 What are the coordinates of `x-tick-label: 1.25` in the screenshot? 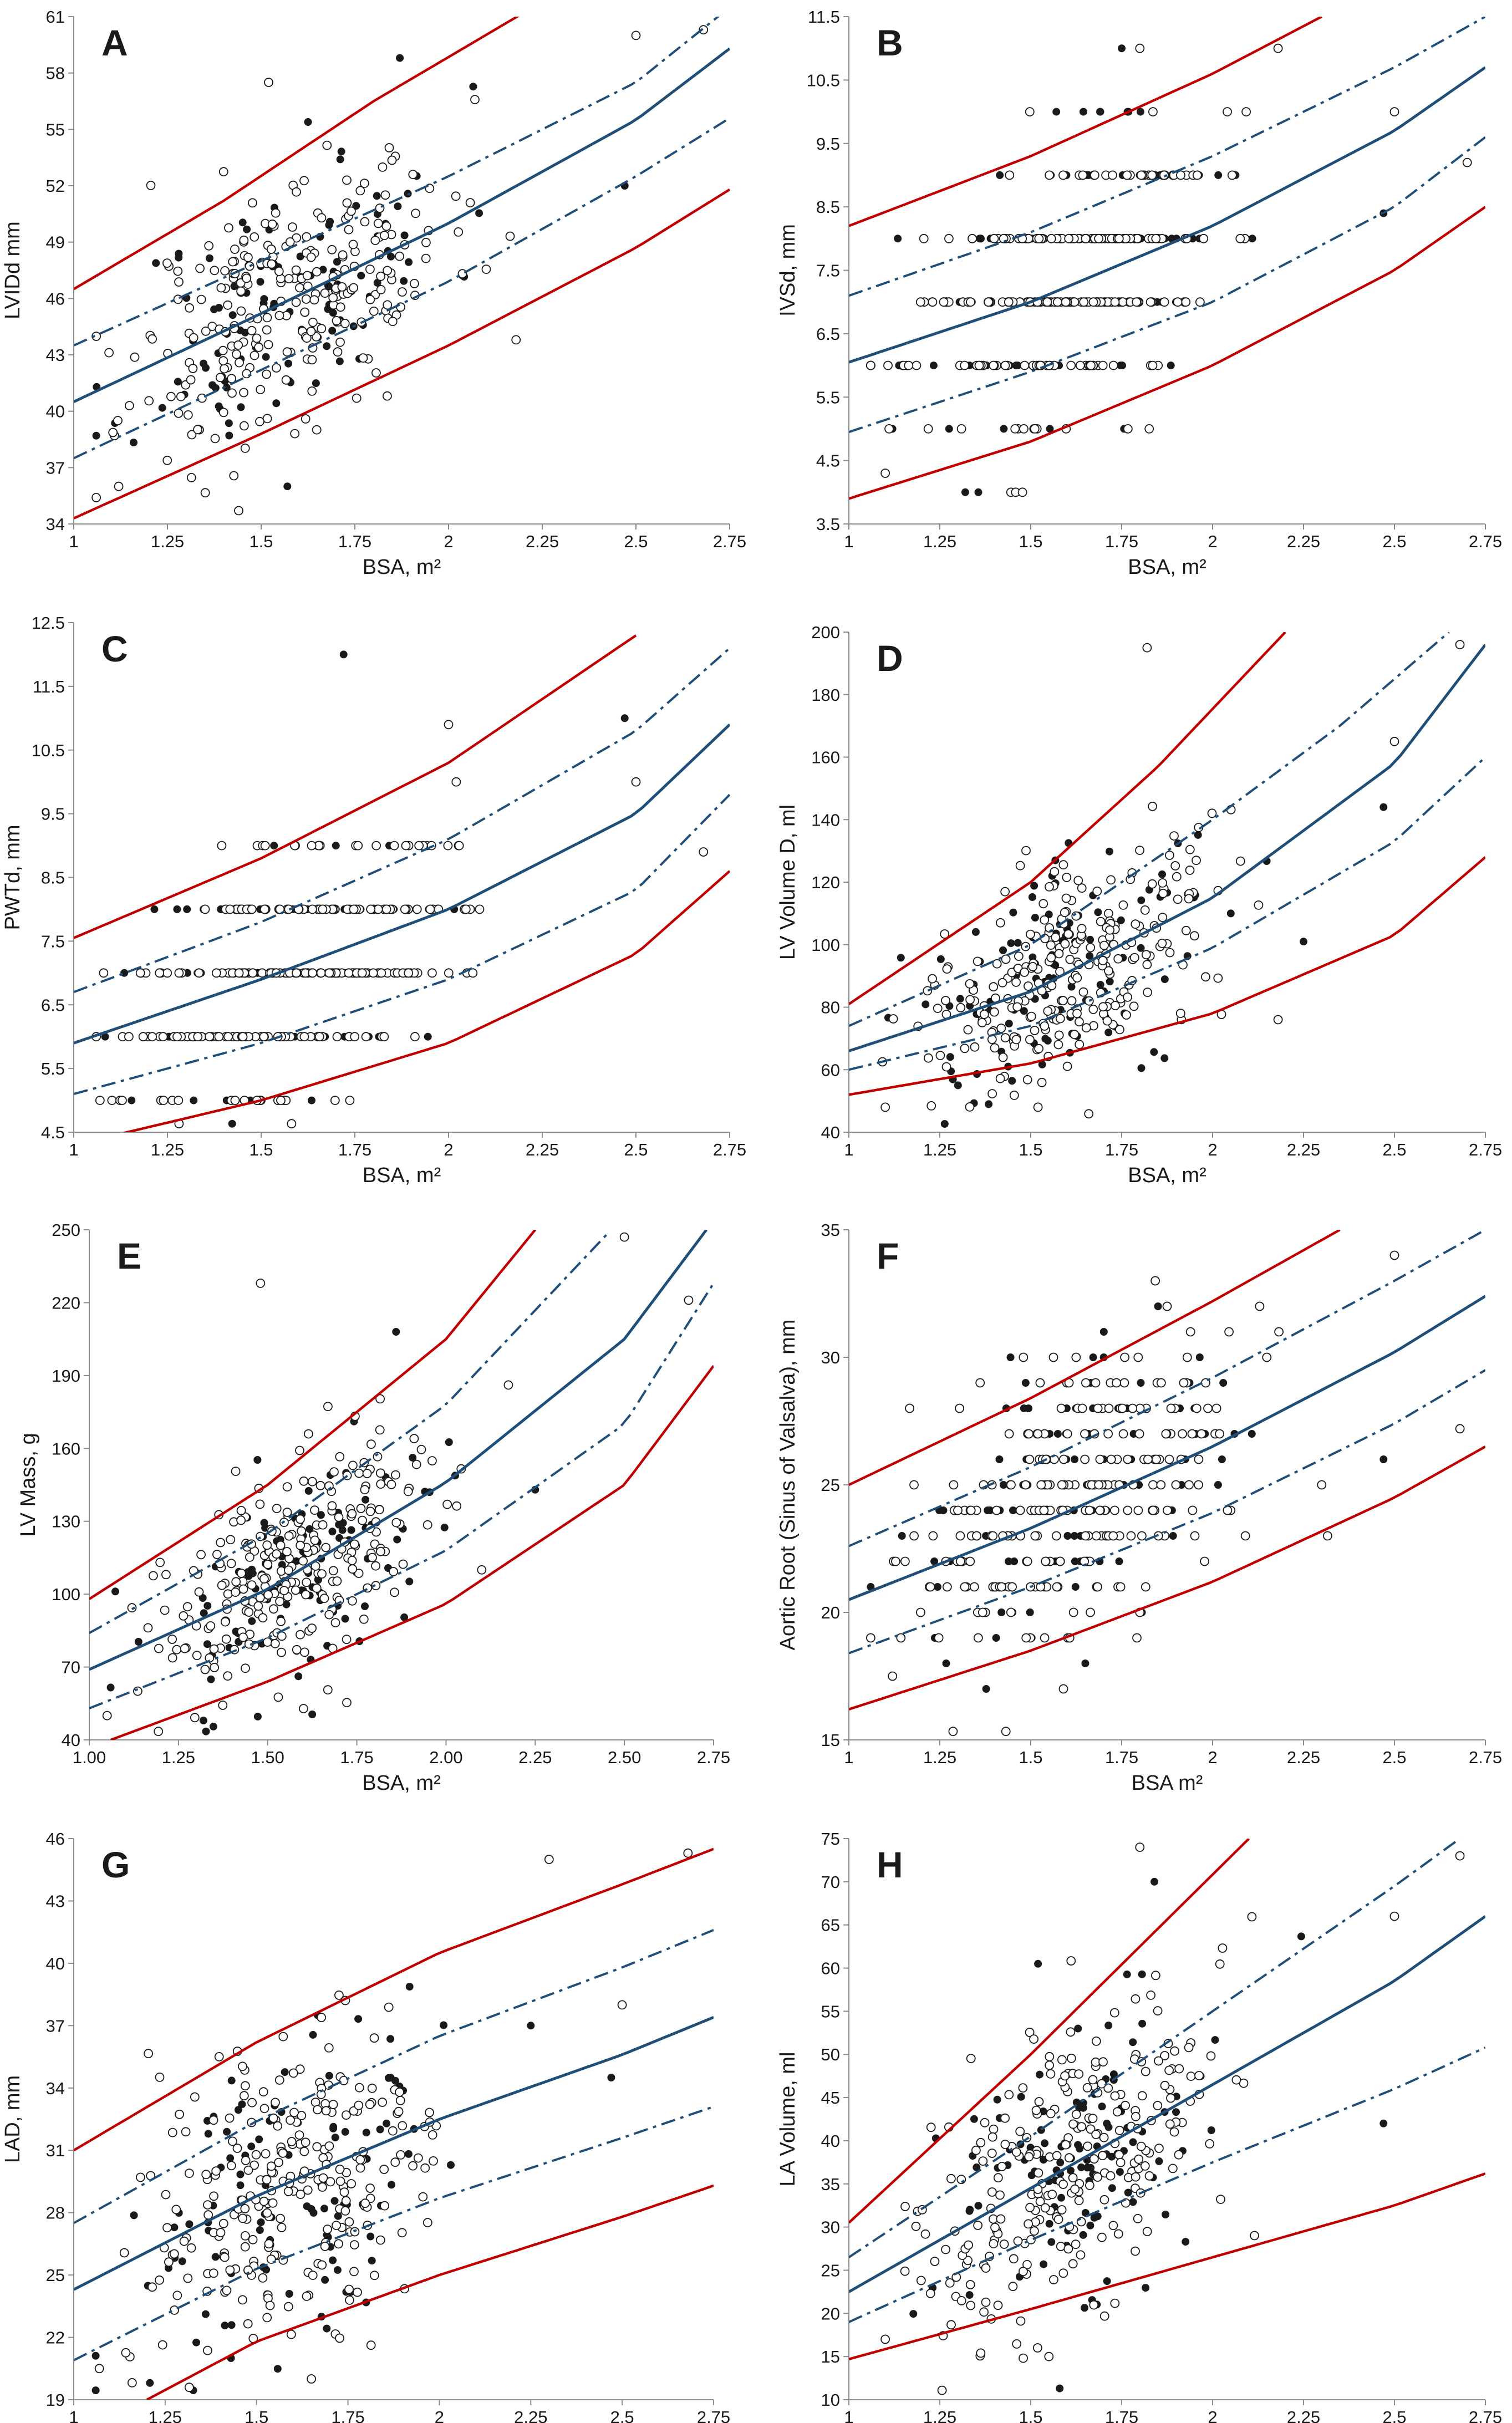 It's located at (167, 1149).